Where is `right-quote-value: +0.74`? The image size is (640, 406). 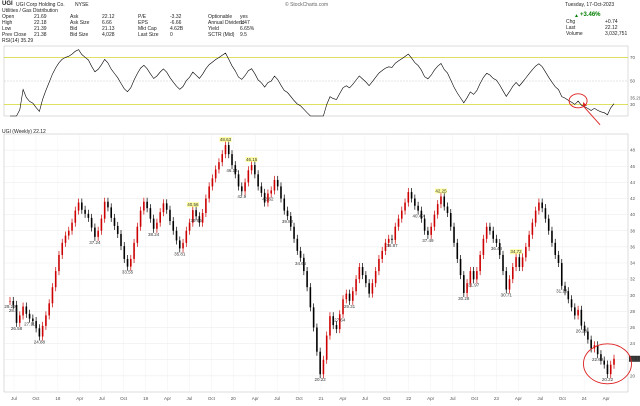
right-quote-value: +0.74 is located at coordinates (611, 22).